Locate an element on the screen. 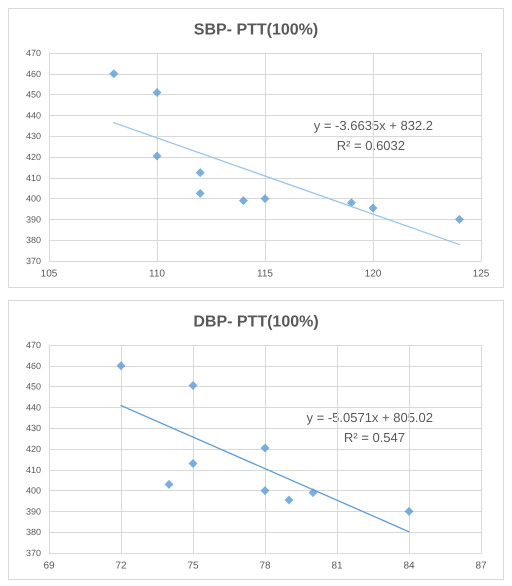 The image size is (512, 586). x-tick-label: 72 is located at coordinates (121, 566).